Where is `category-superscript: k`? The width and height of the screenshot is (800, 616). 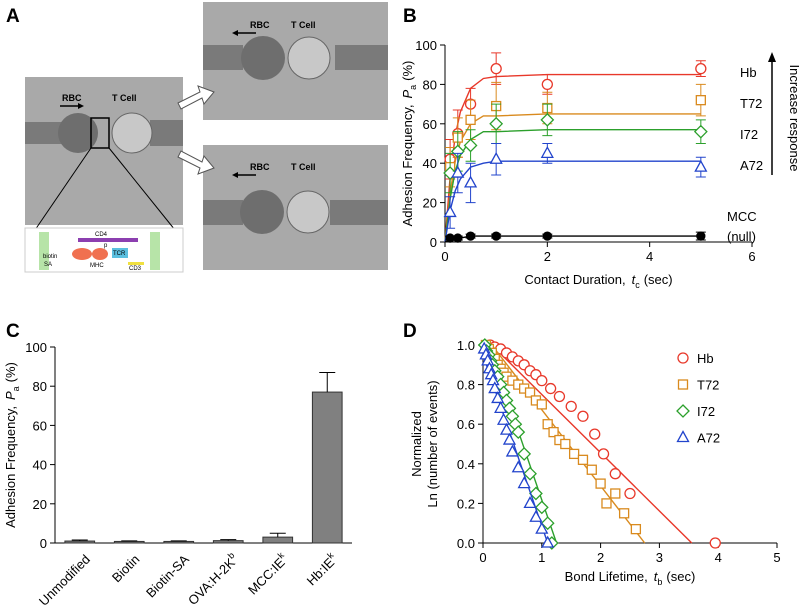
category-superscript: k is located at coordinates (281, 555).